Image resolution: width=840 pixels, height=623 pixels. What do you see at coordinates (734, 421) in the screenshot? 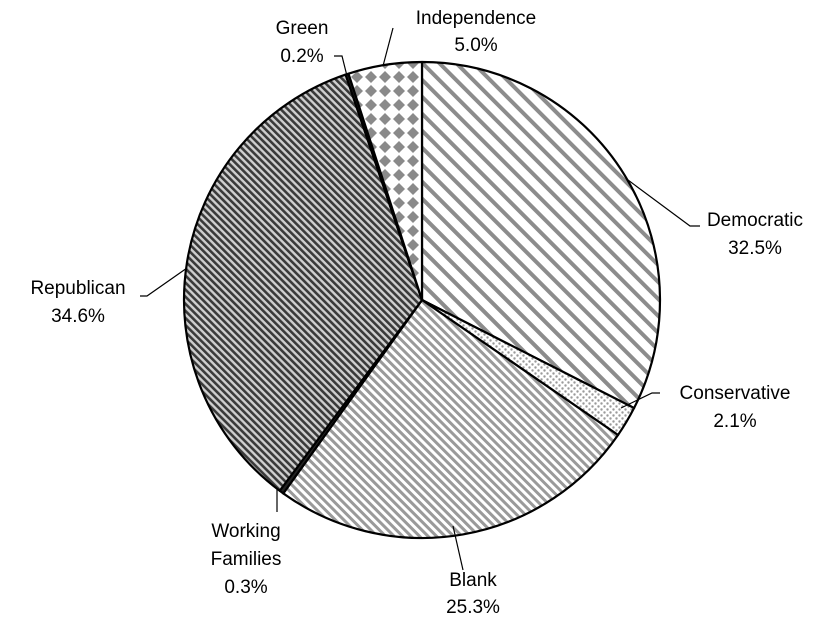
I see `label-conservative-pct: 2.1%` at bounding box center [734, 421].